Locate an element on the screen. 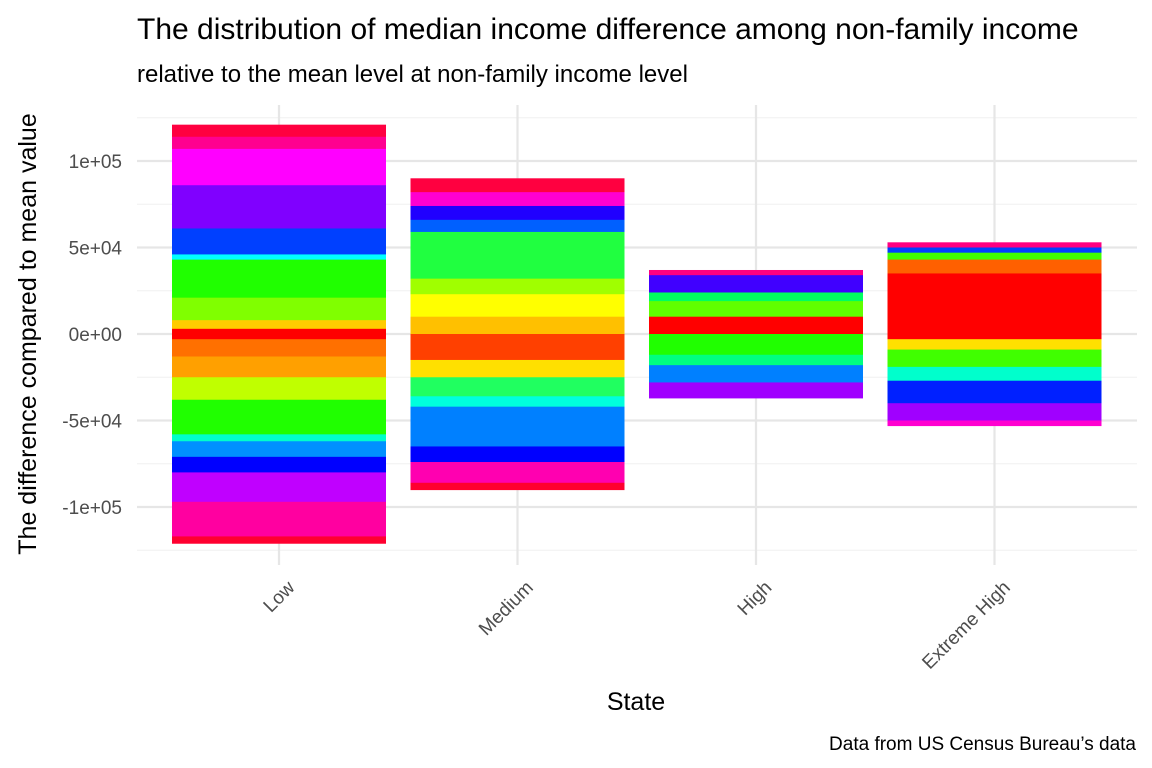  y-tick-labels: 1e+05 5e+04 0e+00 -5e+04 -1e+05 is located at coordinates (92, 335).